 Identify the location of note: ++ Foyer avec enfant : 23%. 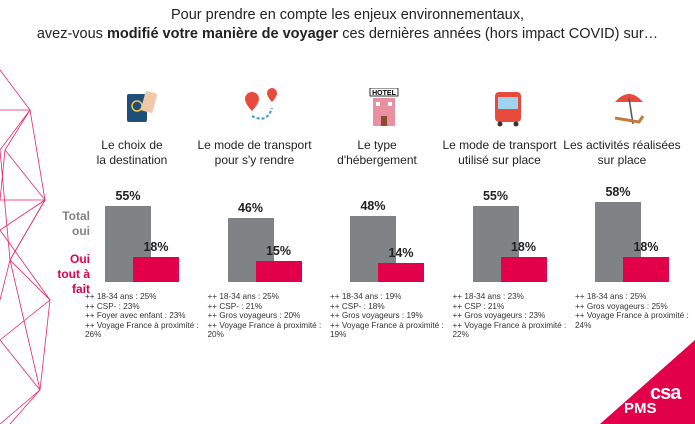
(135, 316).